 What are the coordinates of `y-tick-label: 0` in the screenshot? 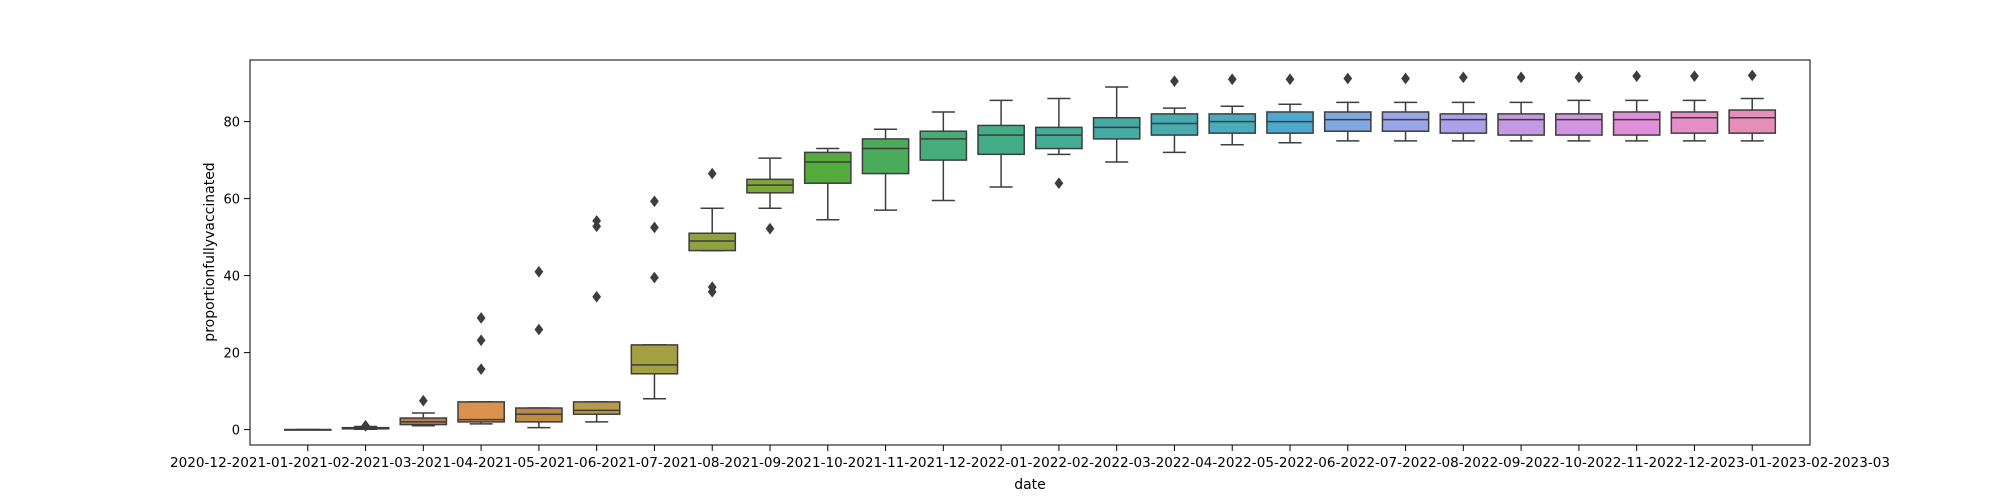 It's located at (236, 431).